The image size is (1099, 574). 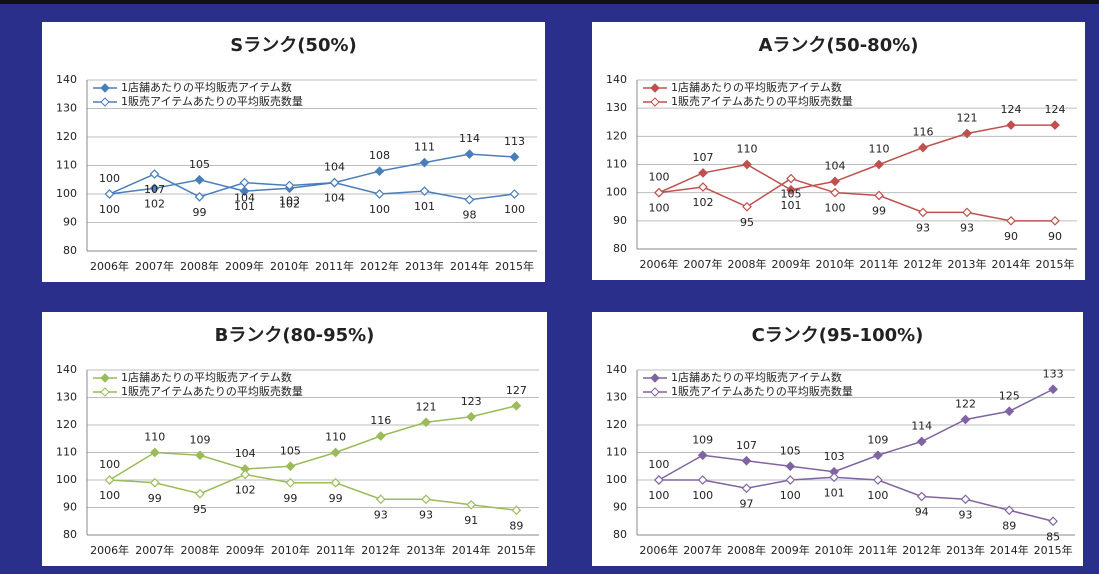 I want to click on data-label: 90, so click(x=1011, y=236).